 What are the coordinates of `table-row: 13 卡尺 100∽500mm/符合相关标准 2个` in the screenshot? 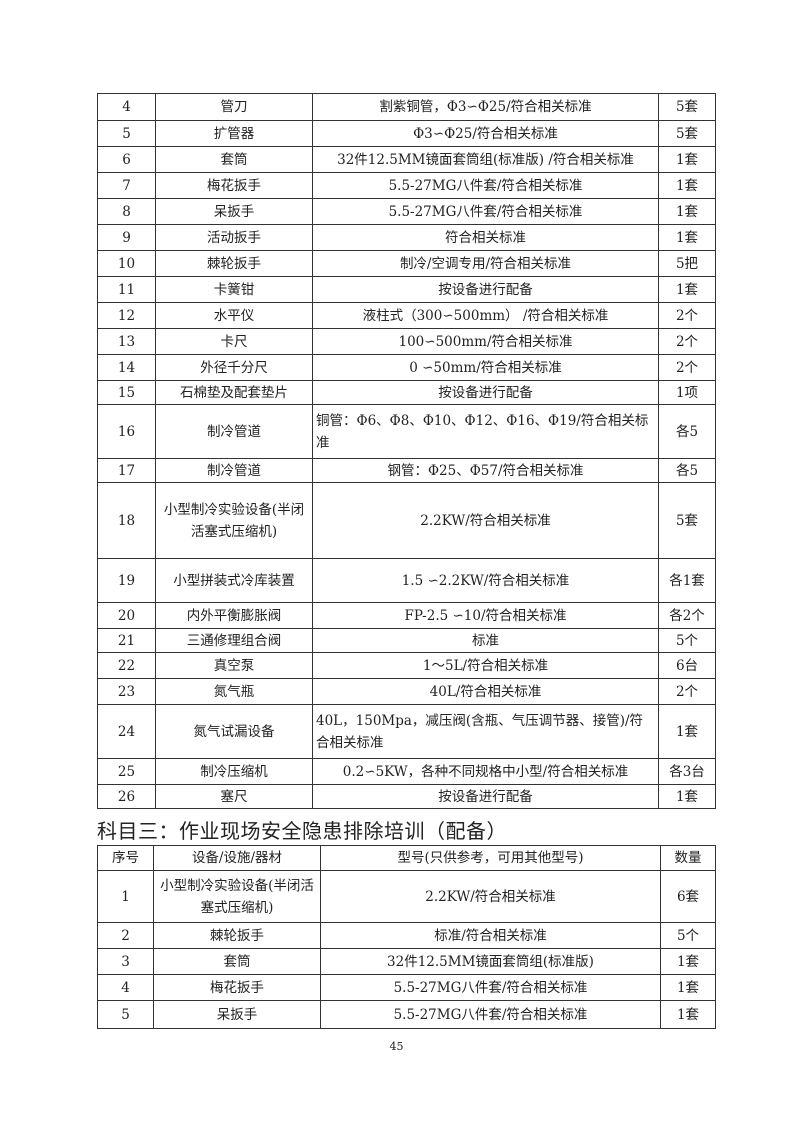 It's located at (406, 341).